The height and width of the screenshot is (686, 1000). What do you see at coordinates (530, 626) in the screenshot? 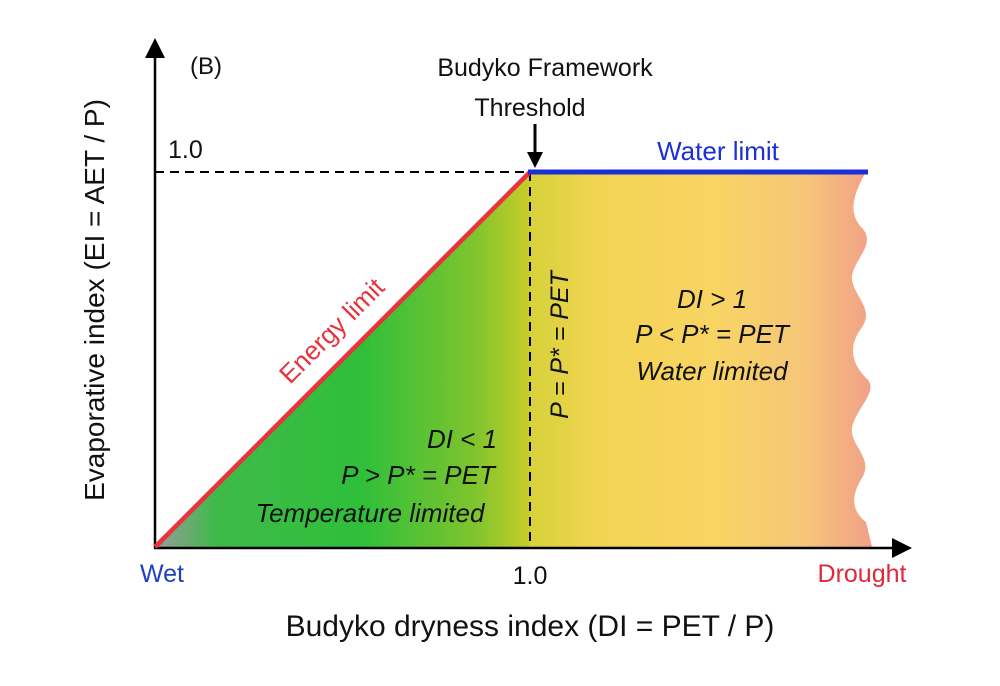
I see `x-axis-label: Budyko dryness index (DI = PET / P)` at bounding box center [530, 626].